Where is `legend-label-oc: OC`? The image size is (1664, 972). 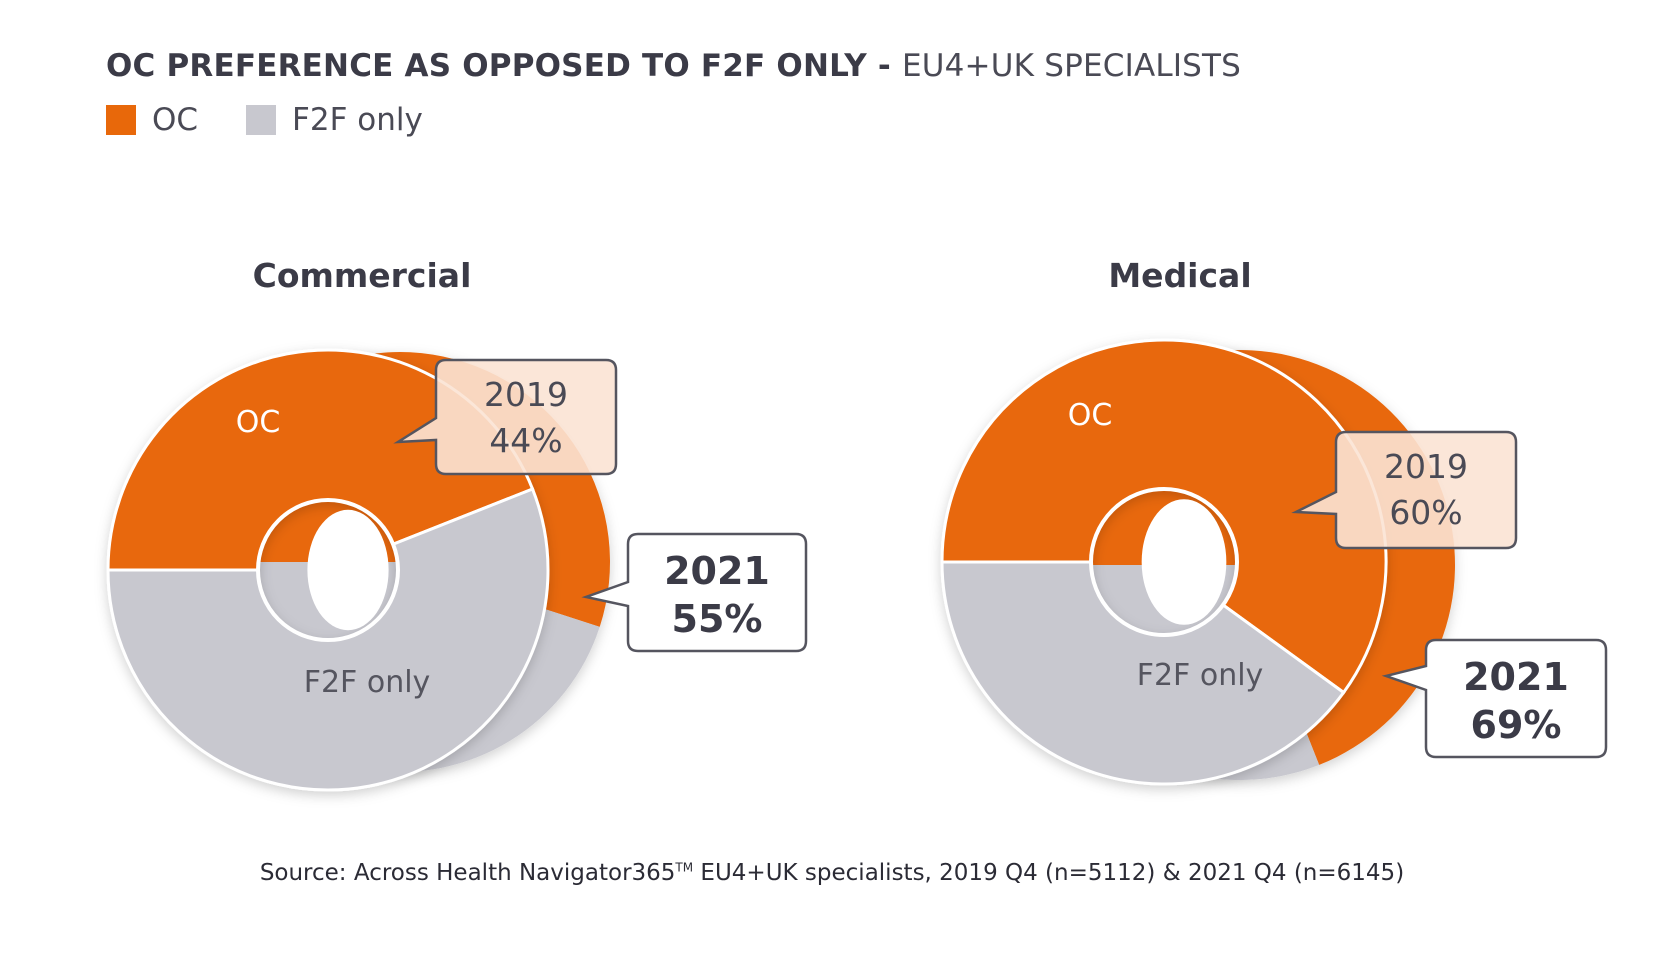
legend-label-oc: OC is located at coordinates (175, 120).